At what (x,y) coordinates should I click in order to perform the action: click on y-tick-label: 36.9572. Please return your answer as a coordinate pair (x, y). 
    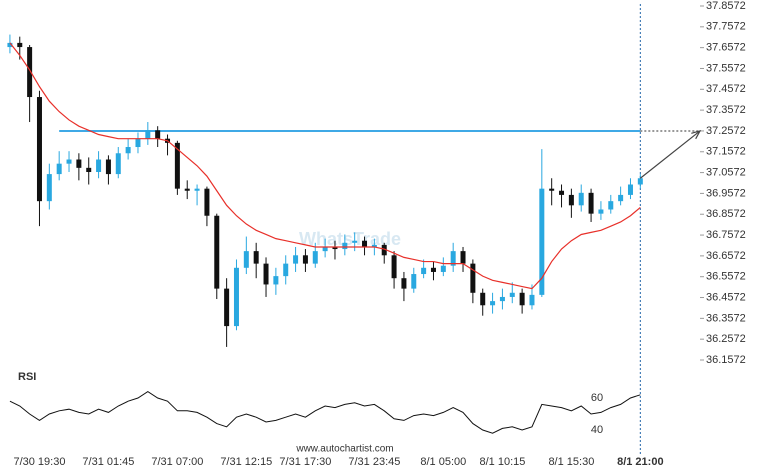
    Looking at the image, I should click on (726, 193).